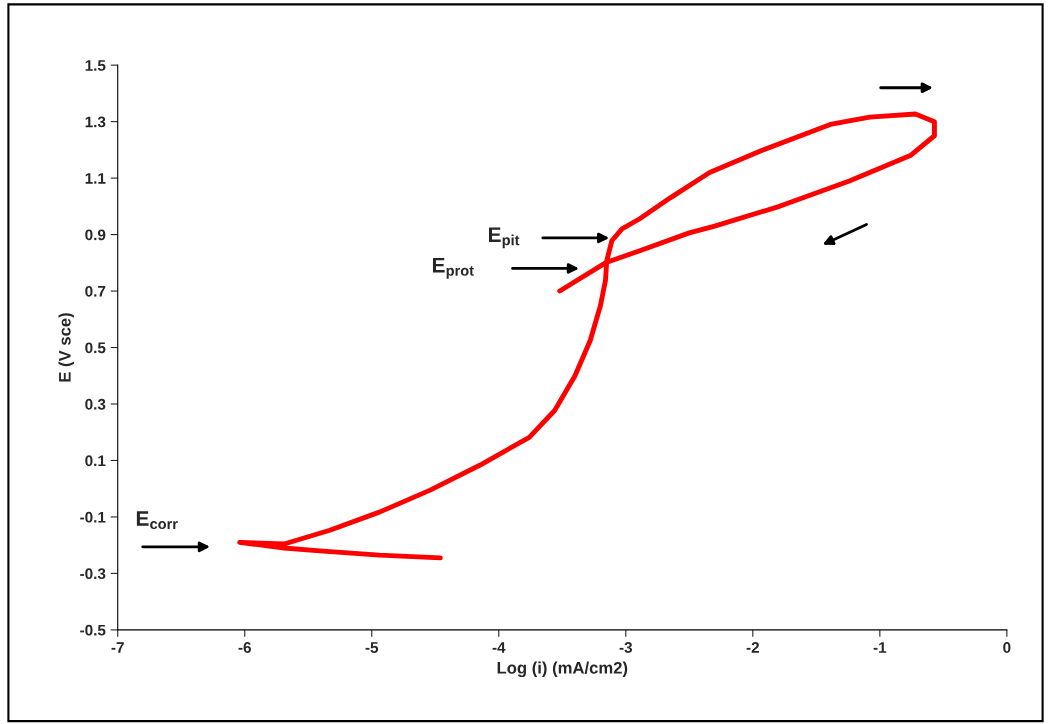  Describe the element at coordinates (117, 647) in the screenshot. I see `x-tick-label: -7` at that location.